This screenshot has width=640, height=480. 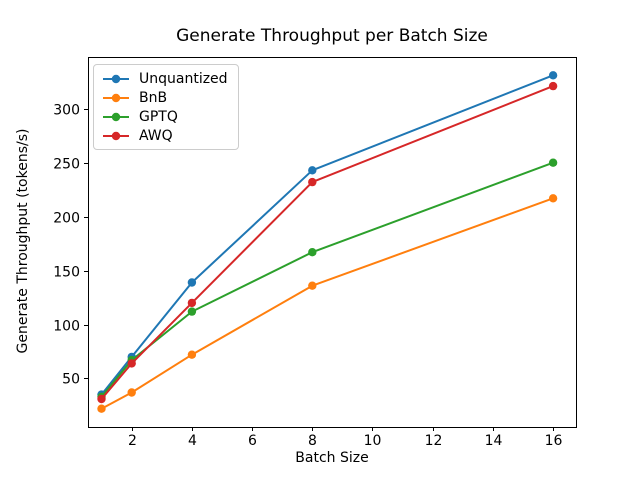 What do you see at coordinates (66, 219) in the screenshot?
I see `y-tick-label: 200` at bounding box center [66, 219].